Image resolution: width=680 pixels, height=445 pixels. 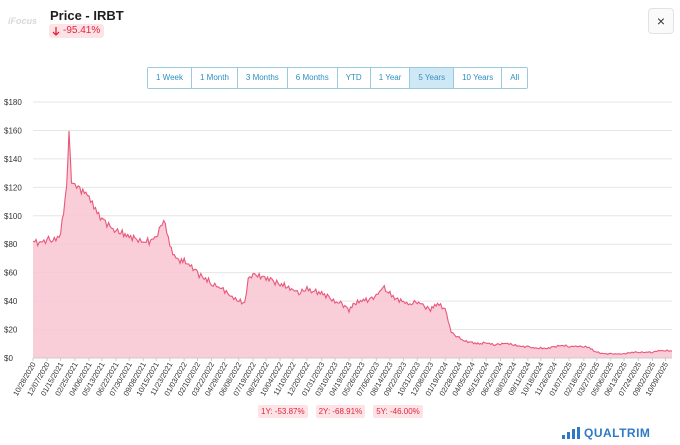 I want to click on y-tick-label: $40, so click(x=11, y=301).